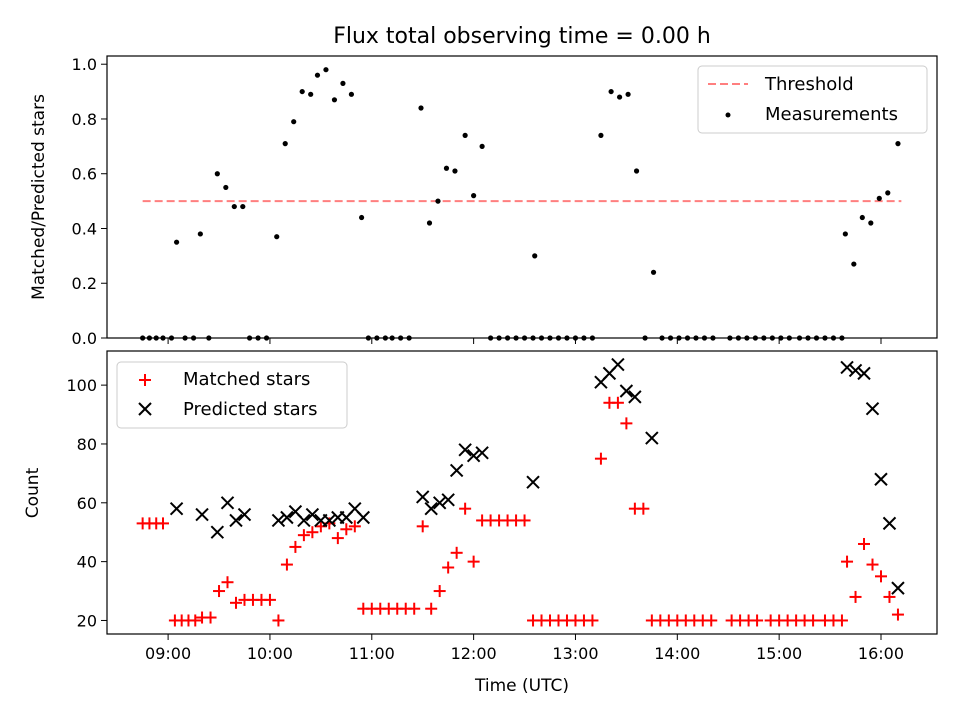 The height and width of the screenshot is (720, 960). What do you see at coordinates (84, 338) in the screenshot?
I see `y-tick-label: 0.0` at bounding box center [84, 338].